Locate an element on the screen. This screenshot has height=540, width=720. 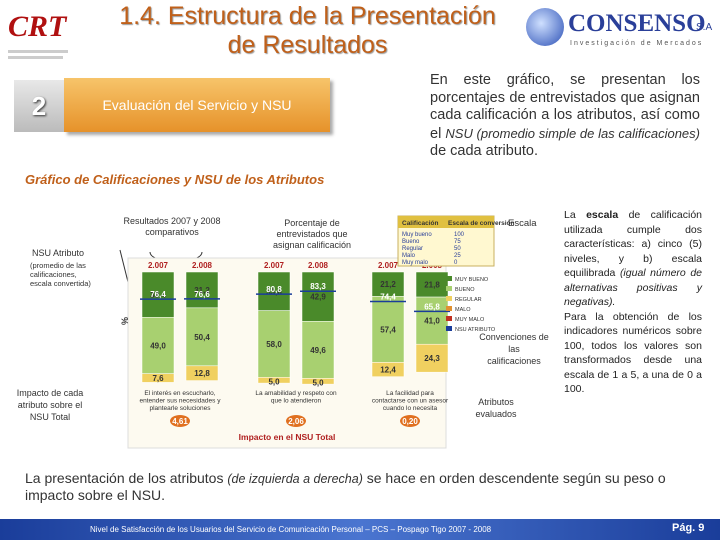
text-line: que lo atendieron is located at coordinates (296, 401).